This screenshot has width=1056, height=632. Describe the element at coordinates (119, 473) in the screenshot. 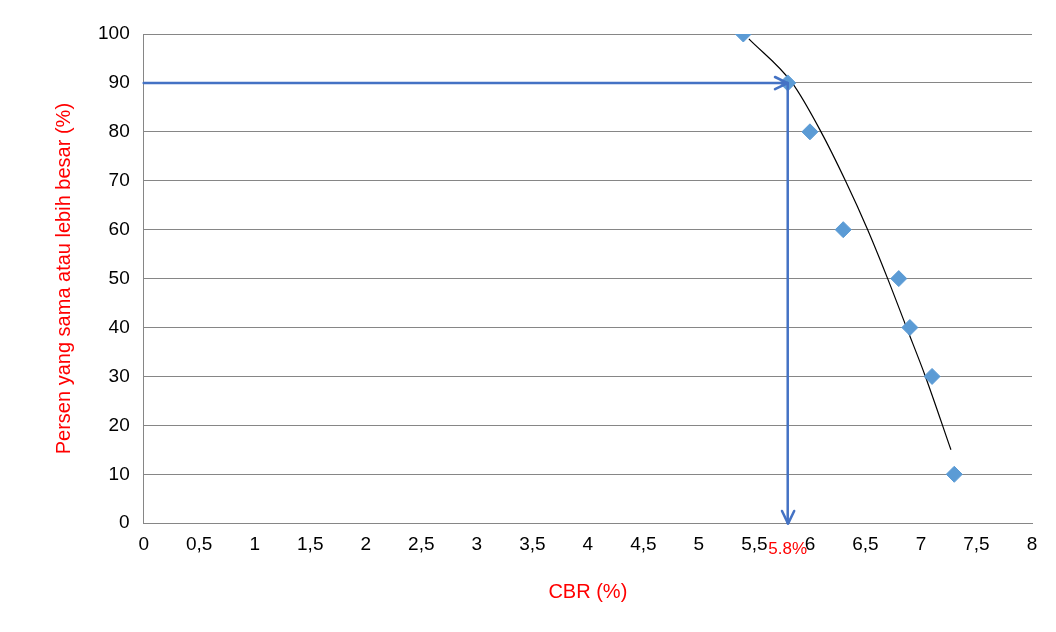

I see `y-tick-label: 10` at that location.